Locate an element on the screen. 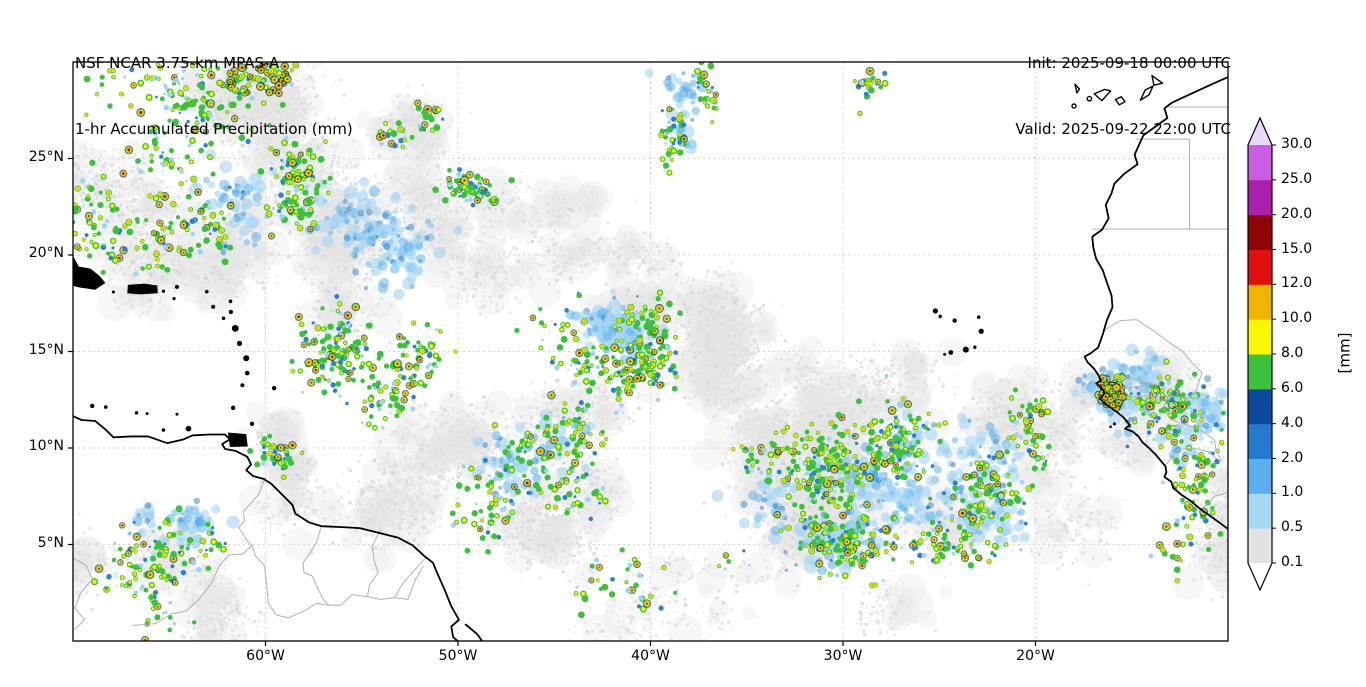  y-tick-label: 5°N is located at coordinates (50, 542).